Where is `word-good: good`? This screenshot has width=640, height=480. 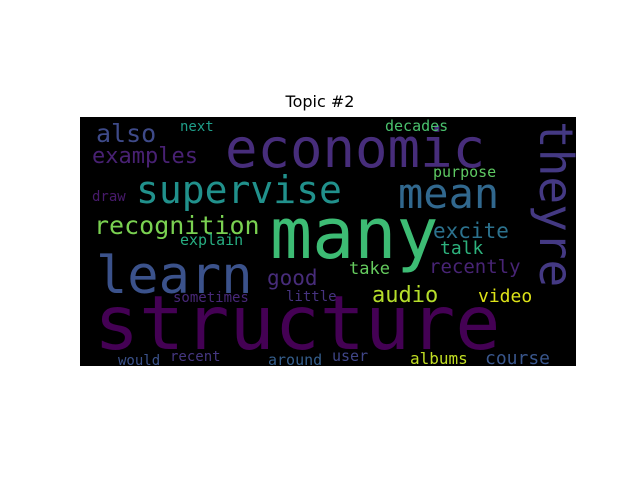 word-good: good is located at coordinates (292, 278).